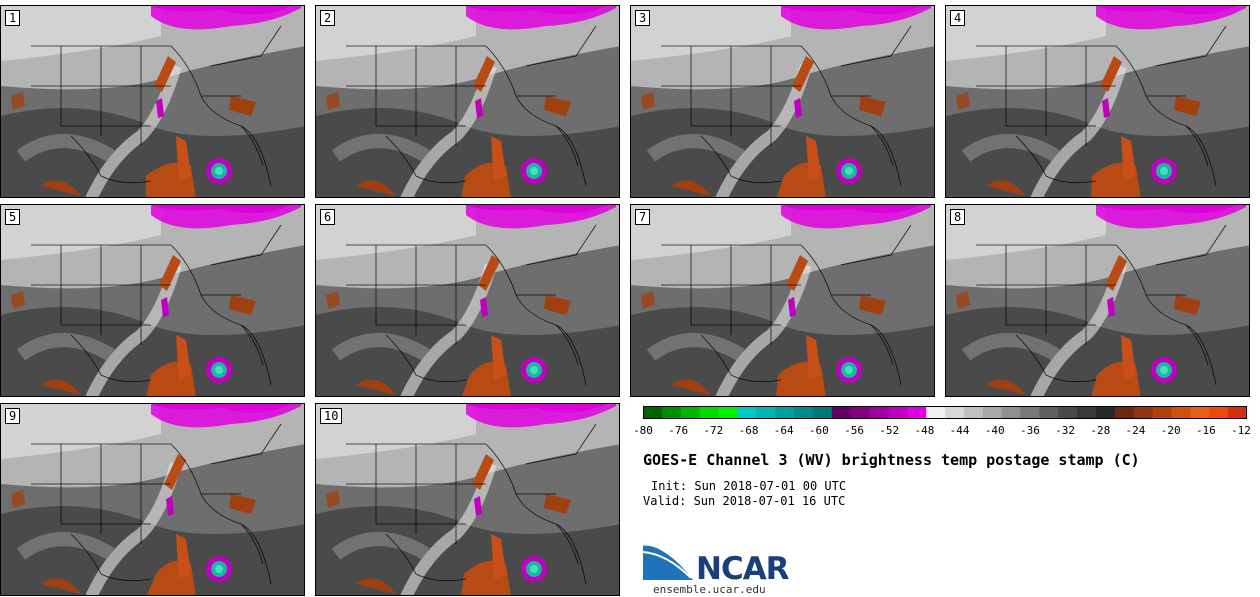  Describe the element at coordinates (13, 416) in the screenshot. I see `panel-number-label: 9` at that location.